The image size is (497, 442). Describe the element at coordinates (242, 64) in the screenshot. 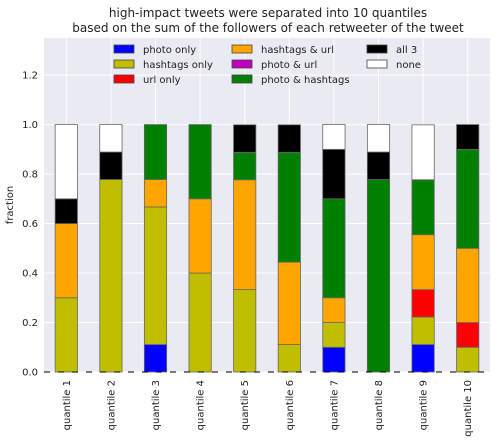

I see `legend-swatch-photo-url` at that location.